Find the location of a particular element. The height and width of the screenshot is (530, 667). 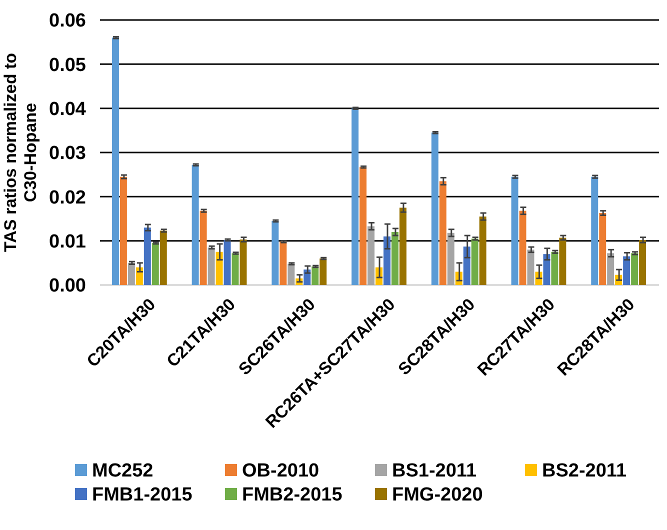

legend-label: BS2-2011 is located at coordinates (584, 471).